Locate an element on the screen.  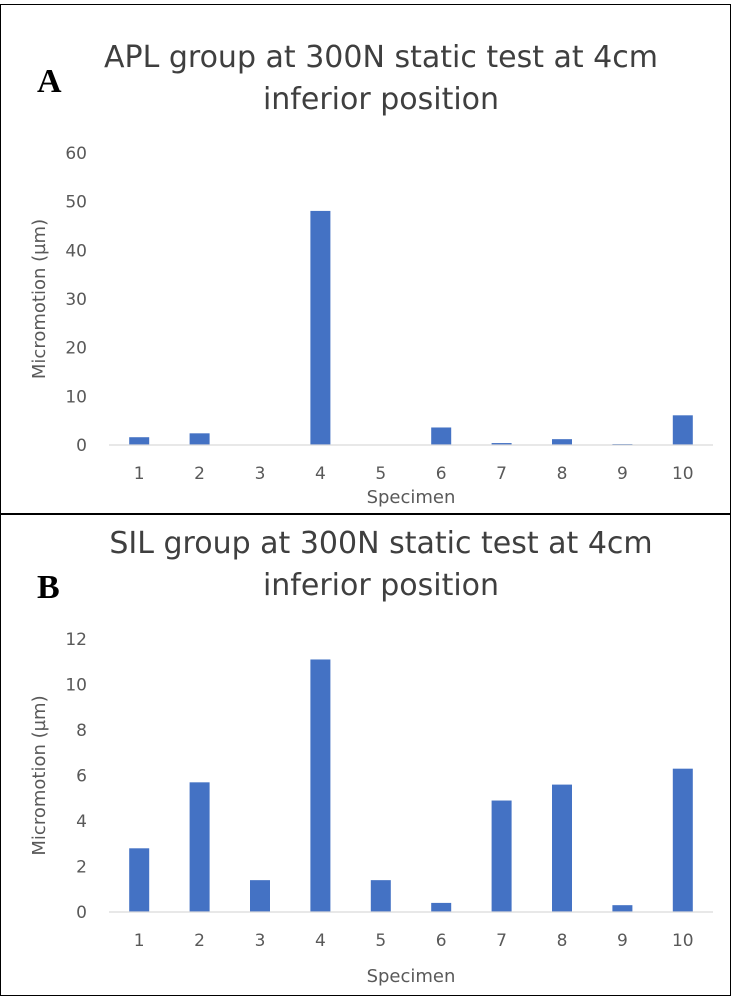
y-tick-label: 20 is located at coordinates (76, 349).